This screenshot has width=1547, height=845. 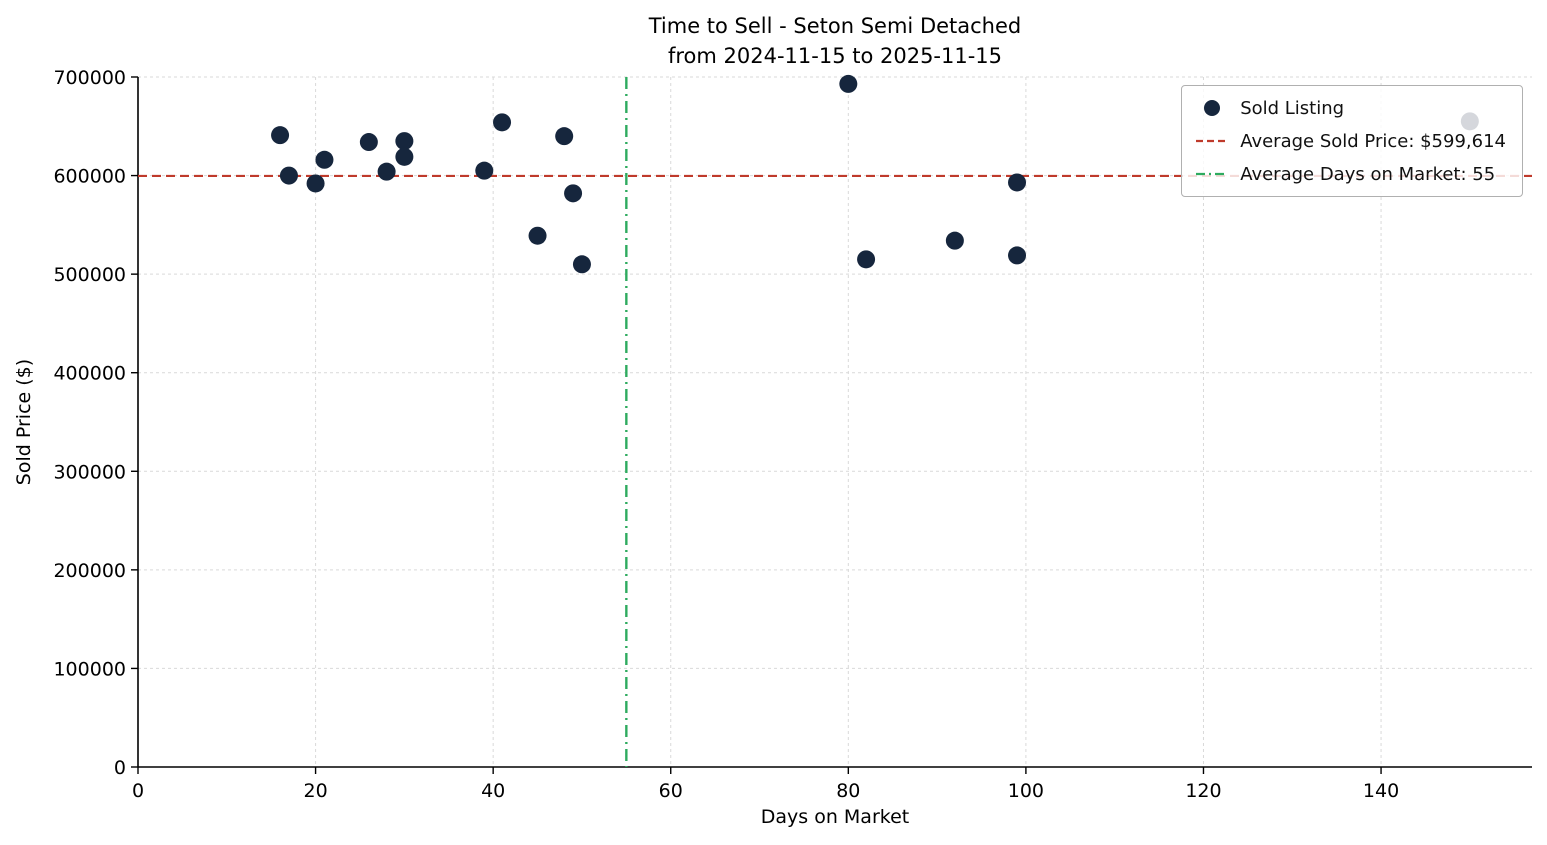 I want to click on x-tick-label: 40, so click(x=493, y=791).